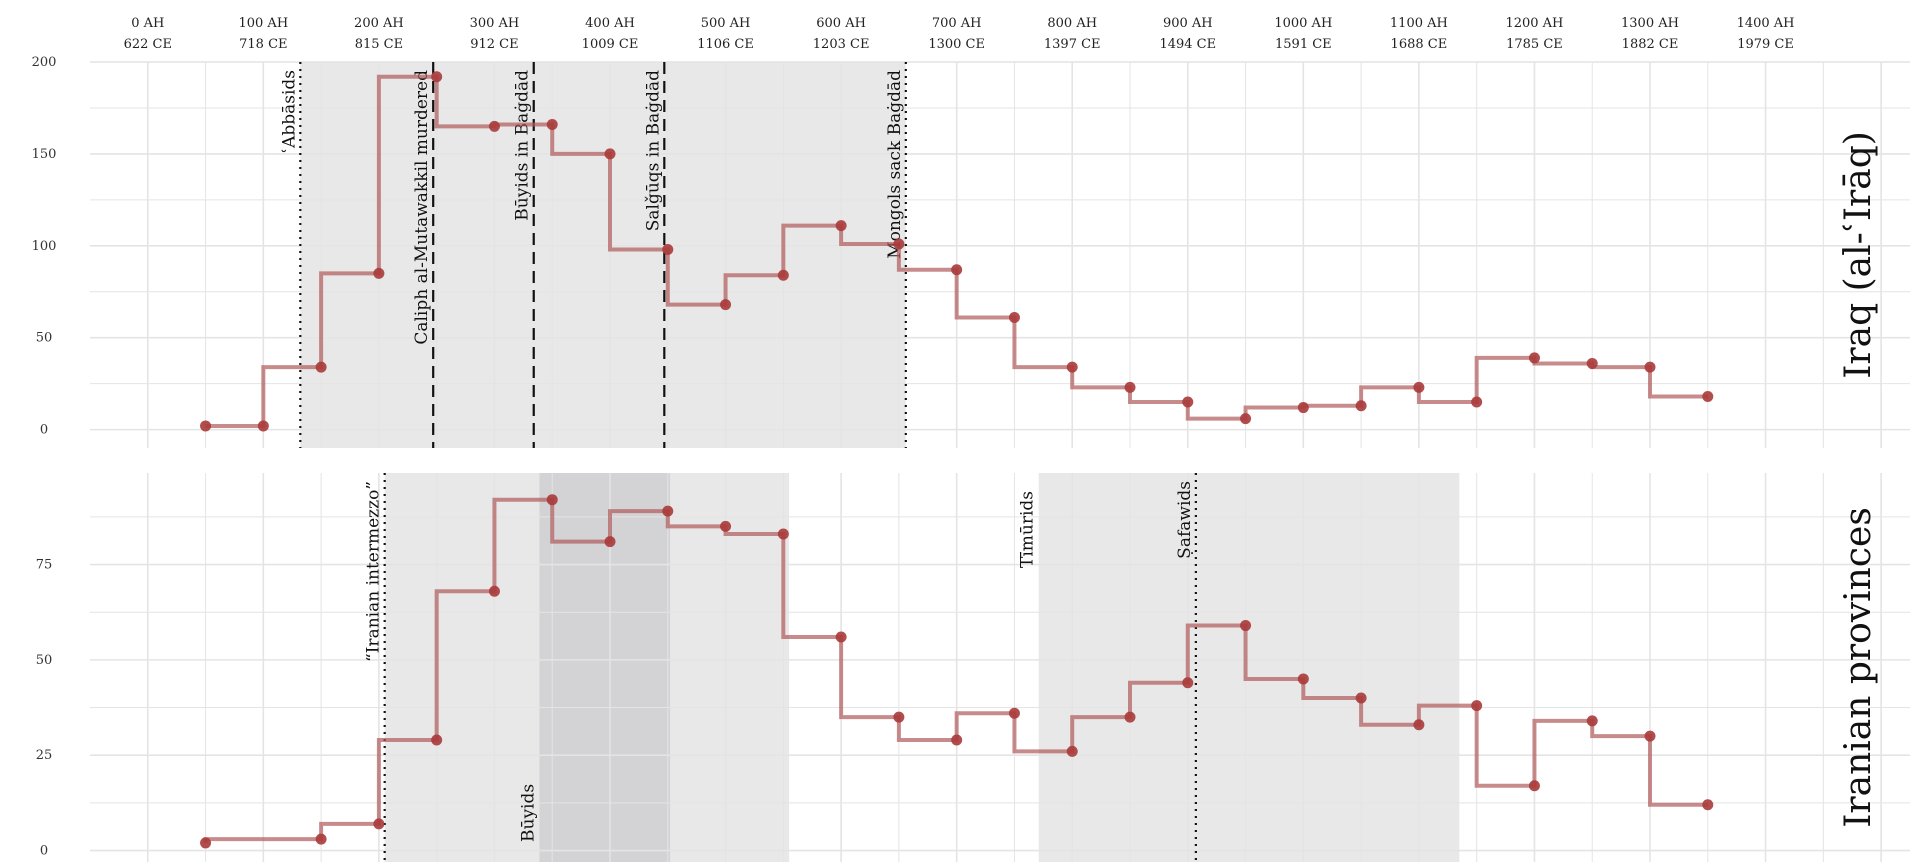 This screenshot has width=1920, height=864. I want to click on top-axis-tick-ce: 718 CE, so click(263, 44).